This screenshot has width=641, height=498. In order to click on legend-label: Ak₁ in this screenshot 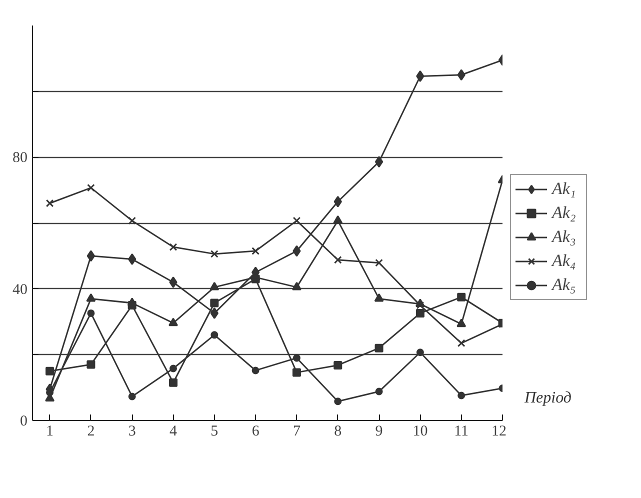, I will do `click(564, 189)`.